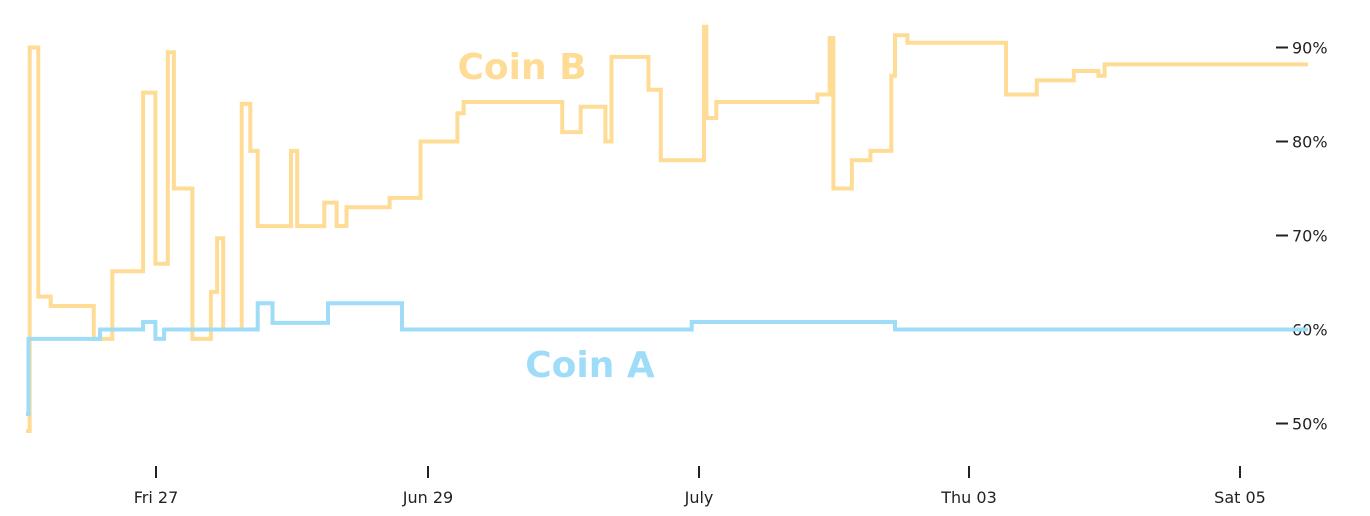  I want to click on y-tick-label: 70%, so click(1310, 236).